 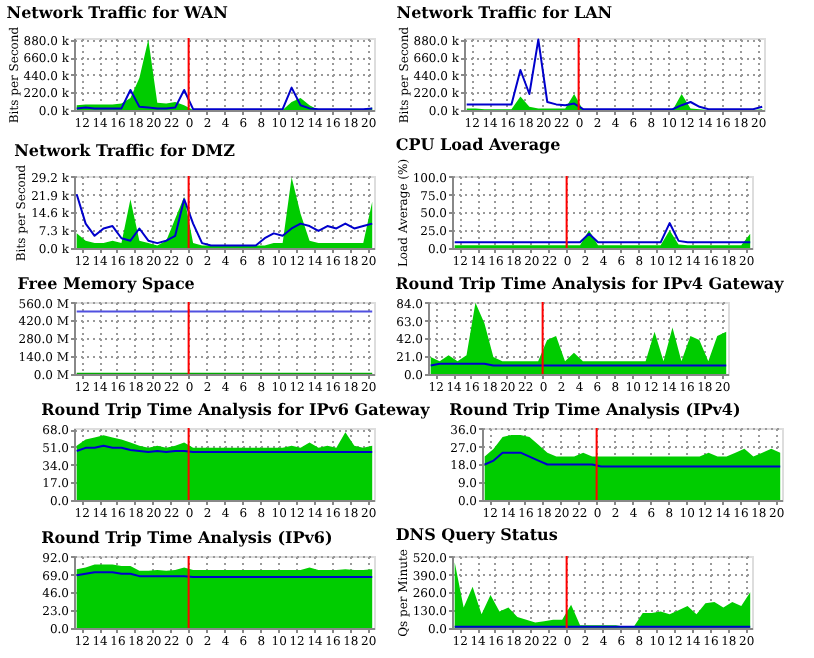 What do you see at coordinates (187, 536) in the screenshot?
I see `chart-title: Round Trip Time Analysis (IPv6)` at bounding box center [187, 536].